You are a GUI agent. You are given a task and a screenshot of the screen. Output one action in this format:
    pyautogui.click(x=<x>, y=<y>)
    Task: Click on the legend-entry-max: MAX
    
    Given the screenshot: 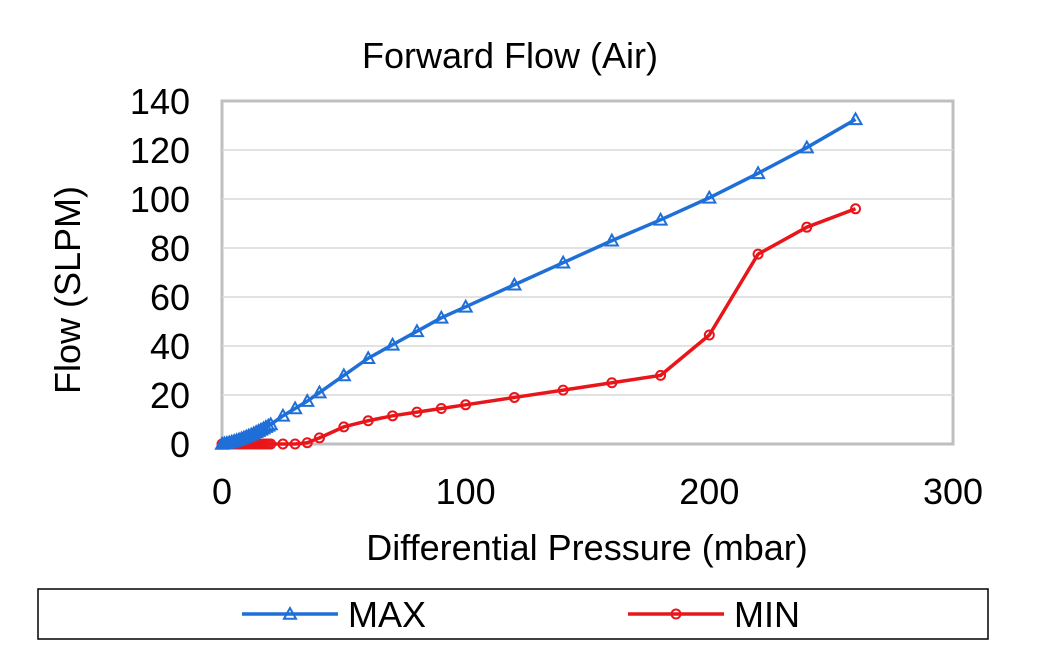 What is the action you would take?
    pyautogui.click(x=334, y=614)
    